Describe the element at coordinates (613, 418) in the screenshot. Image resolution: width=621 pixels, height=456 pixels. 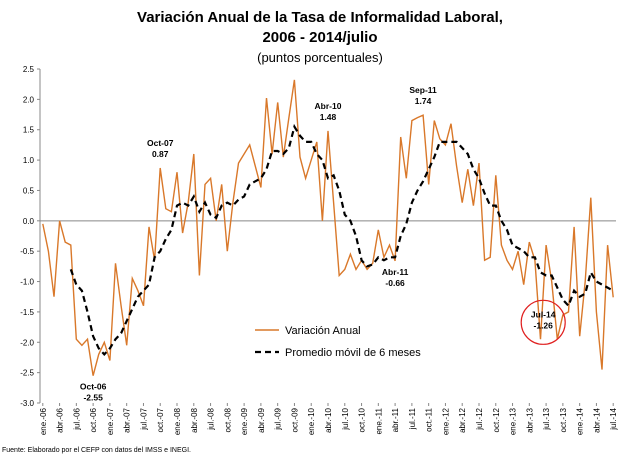
I see `x-tick-label: jul.-14` at that location.